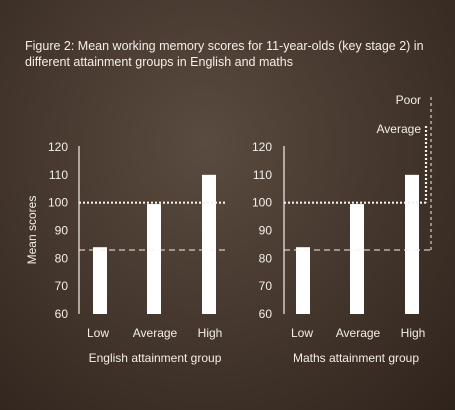  I want to click on x-axis-label: Maths attainment group, so click(356, 358).